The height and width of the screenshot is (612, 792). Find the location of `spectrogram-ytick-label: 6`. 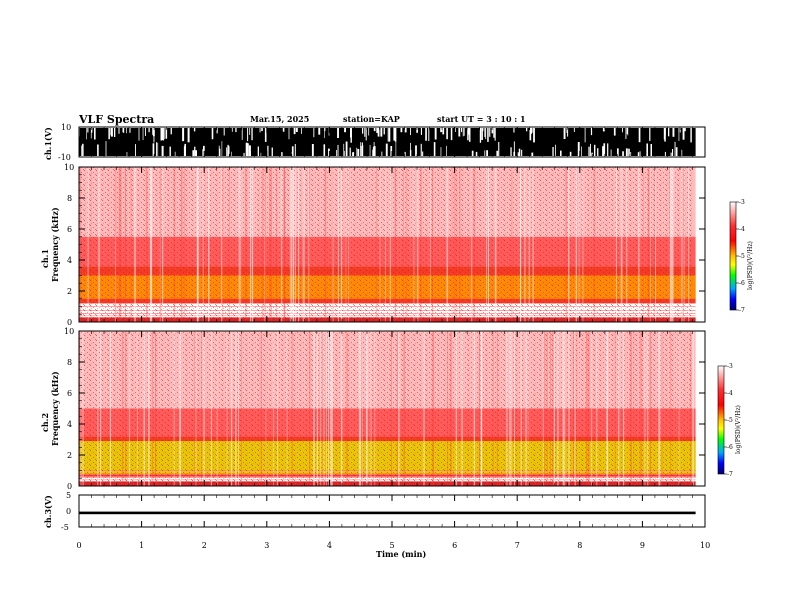

spectrogram-ytick-label: 6 is located at coordinates (69, 393).